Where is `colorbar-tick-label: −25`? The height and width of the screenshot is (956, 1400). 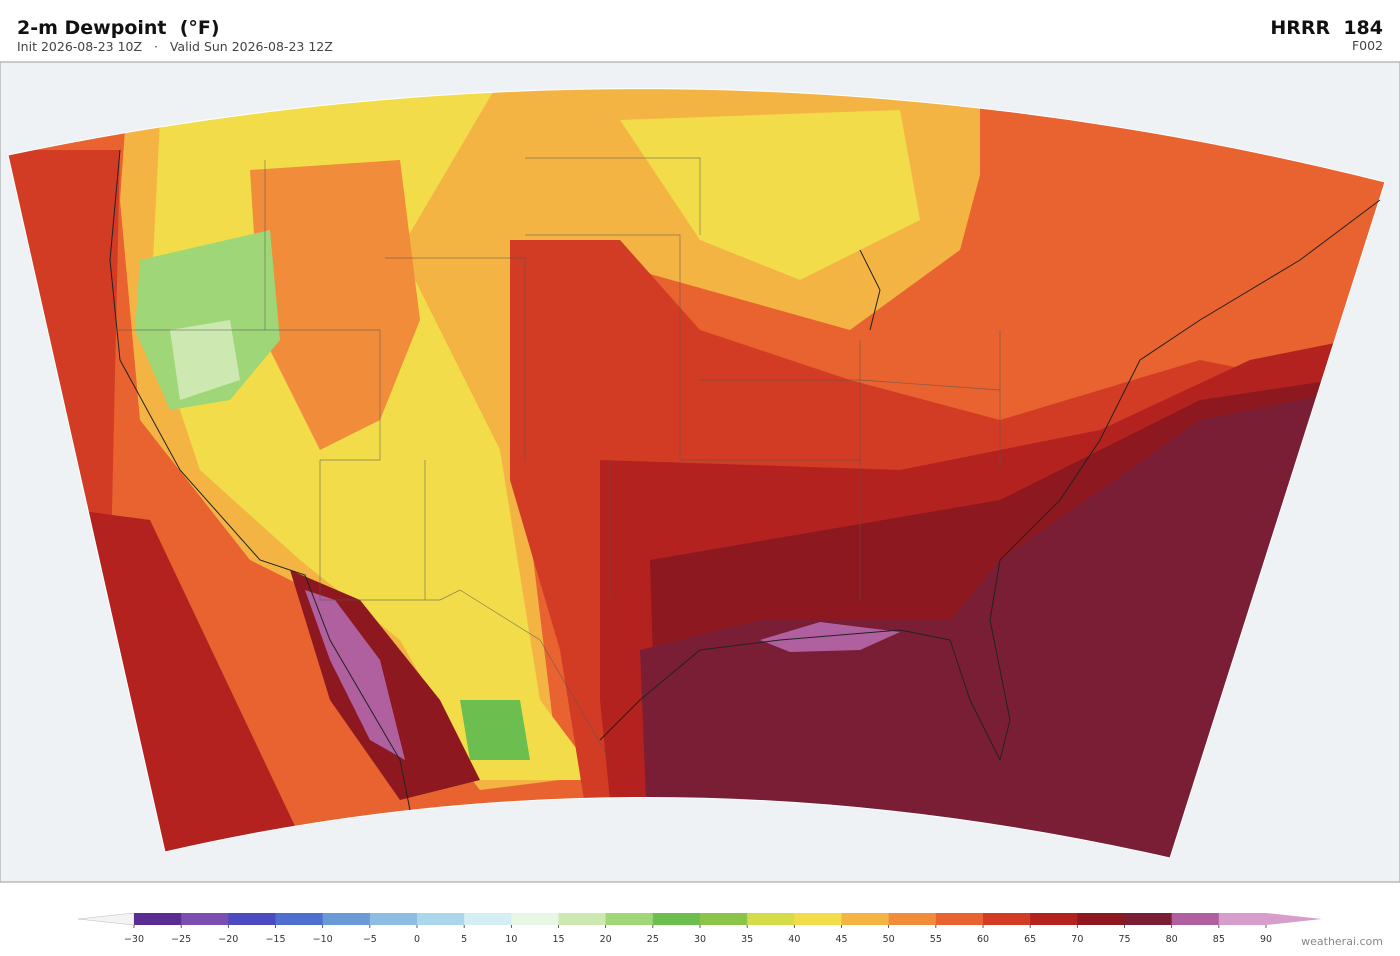 colorbar-tick-label: −25 is located at coordinates (181, 939).